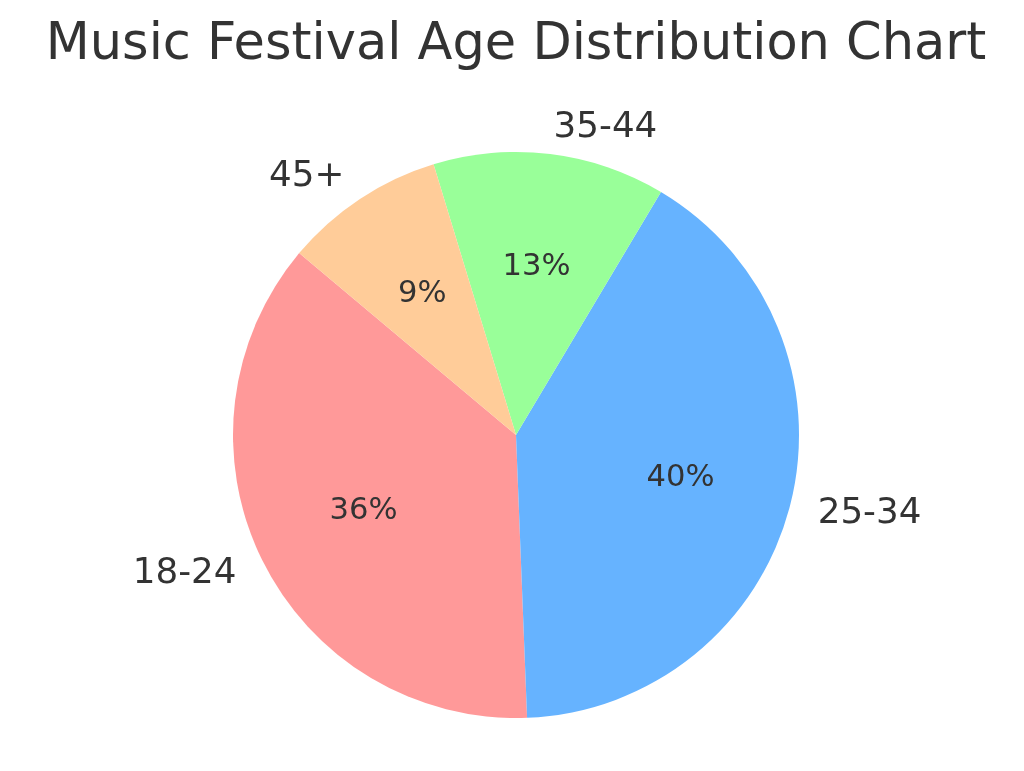 The image size is (1024, 771). I want to click on data-label: 36%, so click(363, 508).